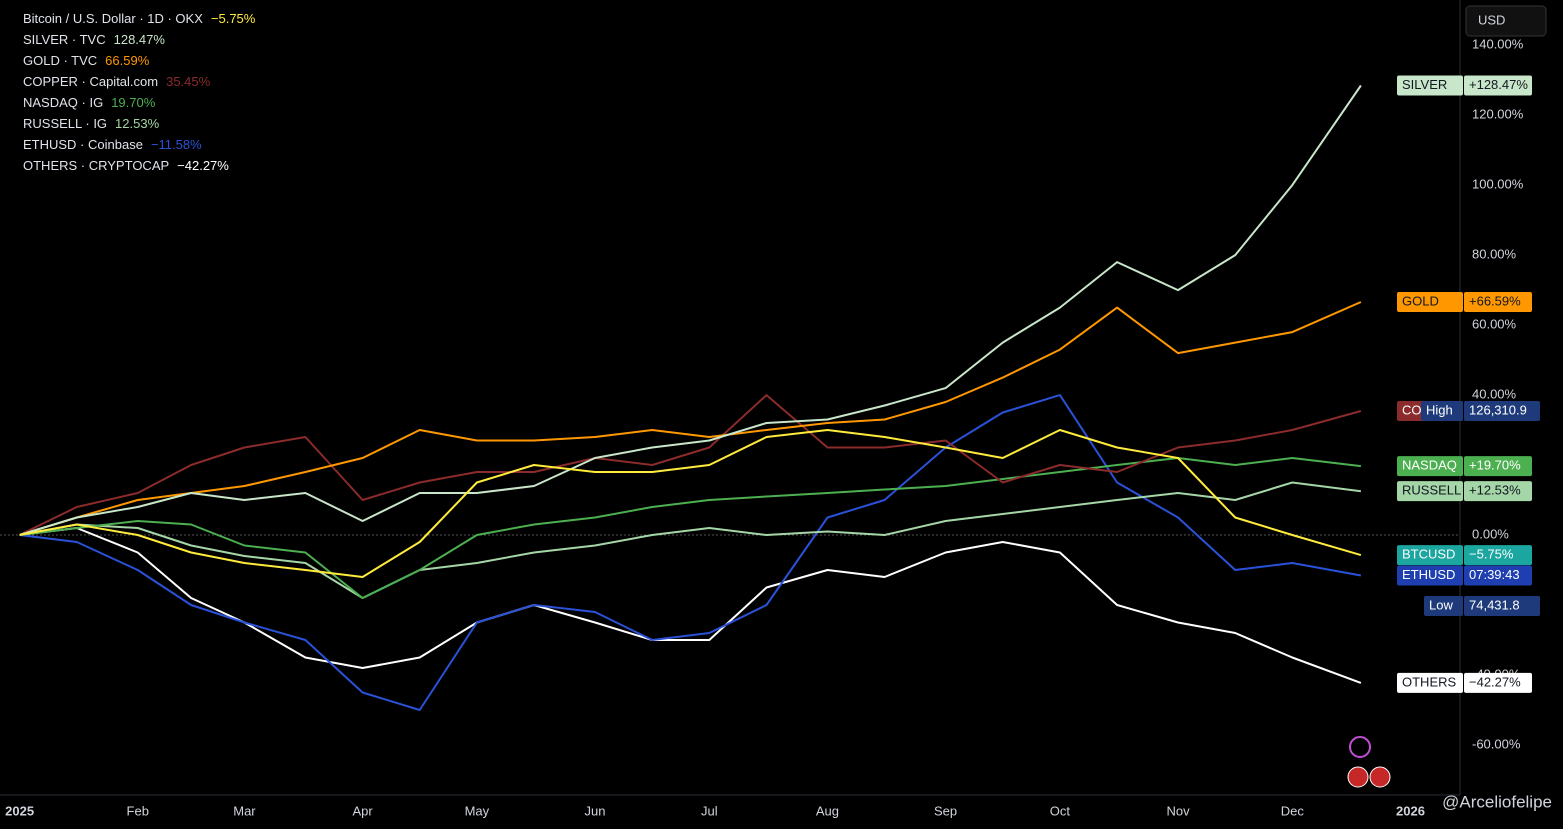  I want to click on legend-value: −5.75%, so click(233, 18).